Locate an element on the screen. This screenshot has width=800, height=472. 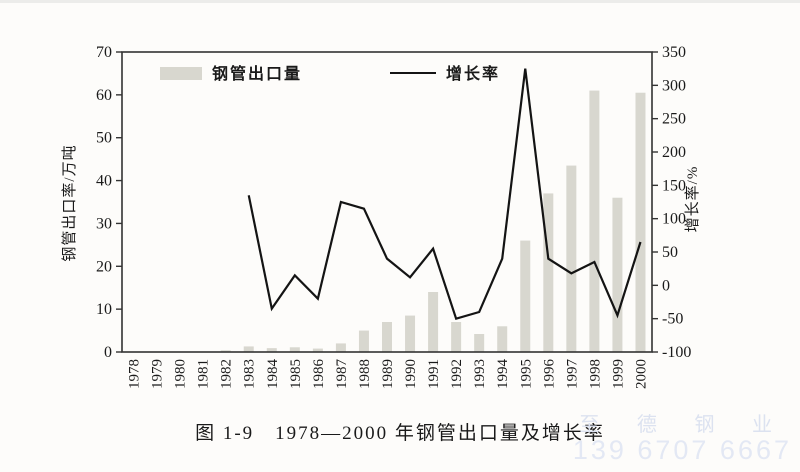
bar-1998 is located at coordinates (594, 221).